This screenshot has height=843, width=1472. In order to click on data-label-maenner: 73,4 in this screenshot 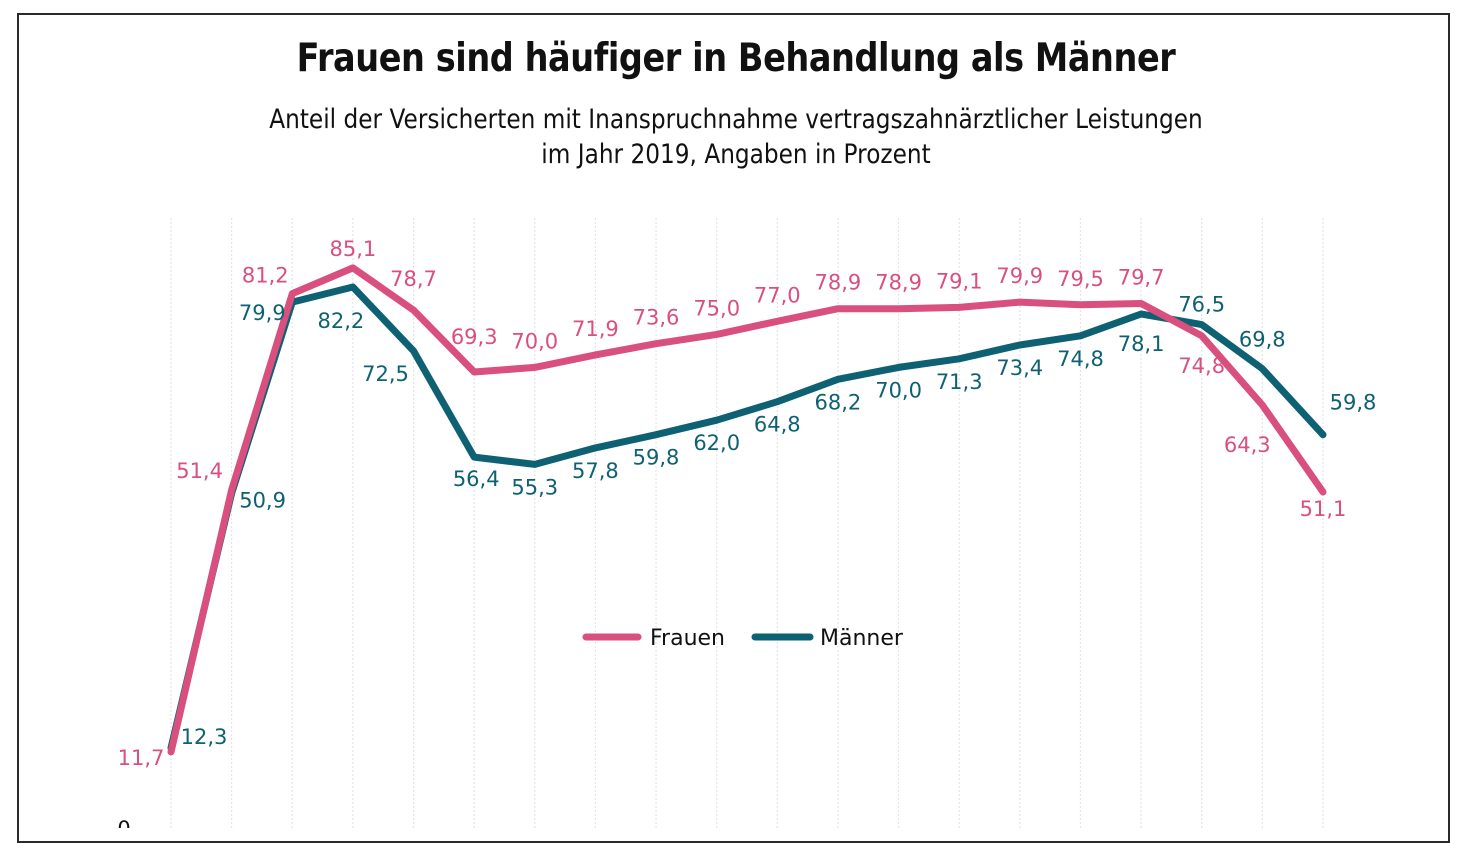, I will do `click(1019, 368)`.